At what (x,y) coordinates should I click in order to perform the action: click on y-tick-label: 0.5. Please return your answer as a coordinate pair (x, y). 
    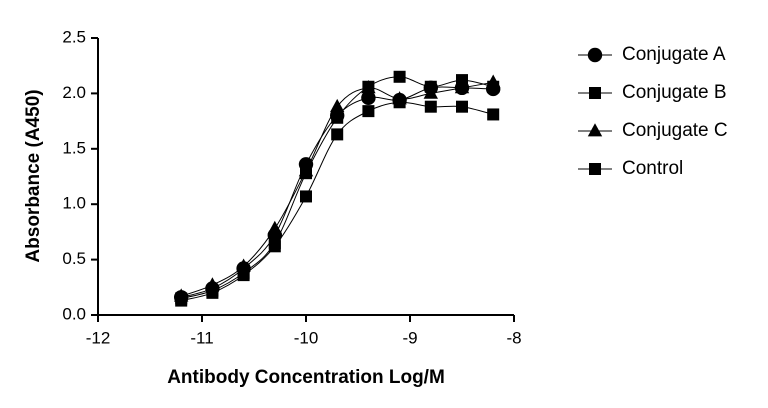
    Looking at the image, I should click on (74, 258).